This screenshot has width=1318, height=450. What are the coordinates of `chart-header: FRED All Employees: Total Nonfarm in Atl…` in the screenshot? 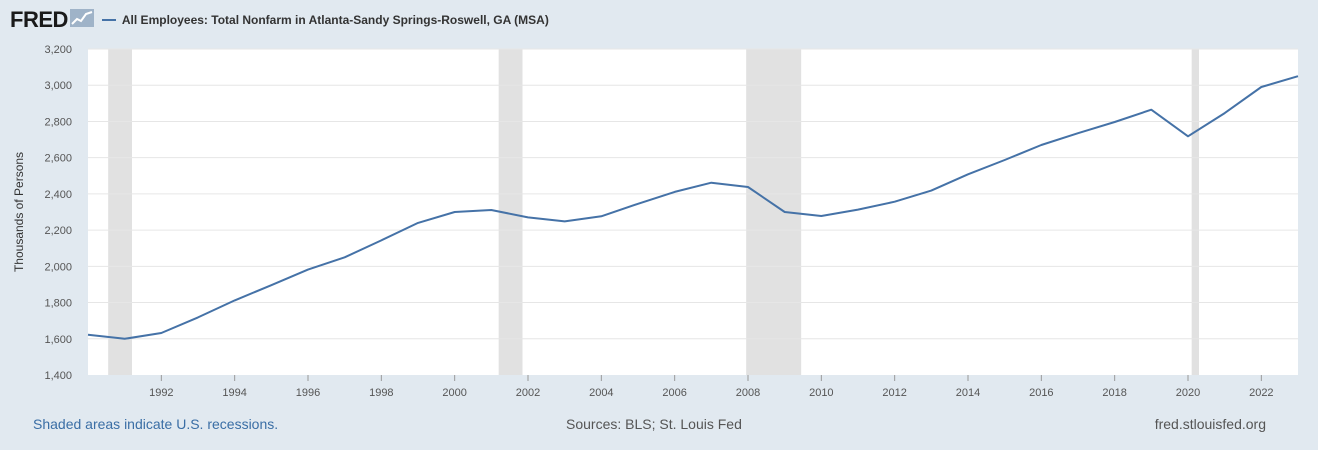 It's located at (279, 20).